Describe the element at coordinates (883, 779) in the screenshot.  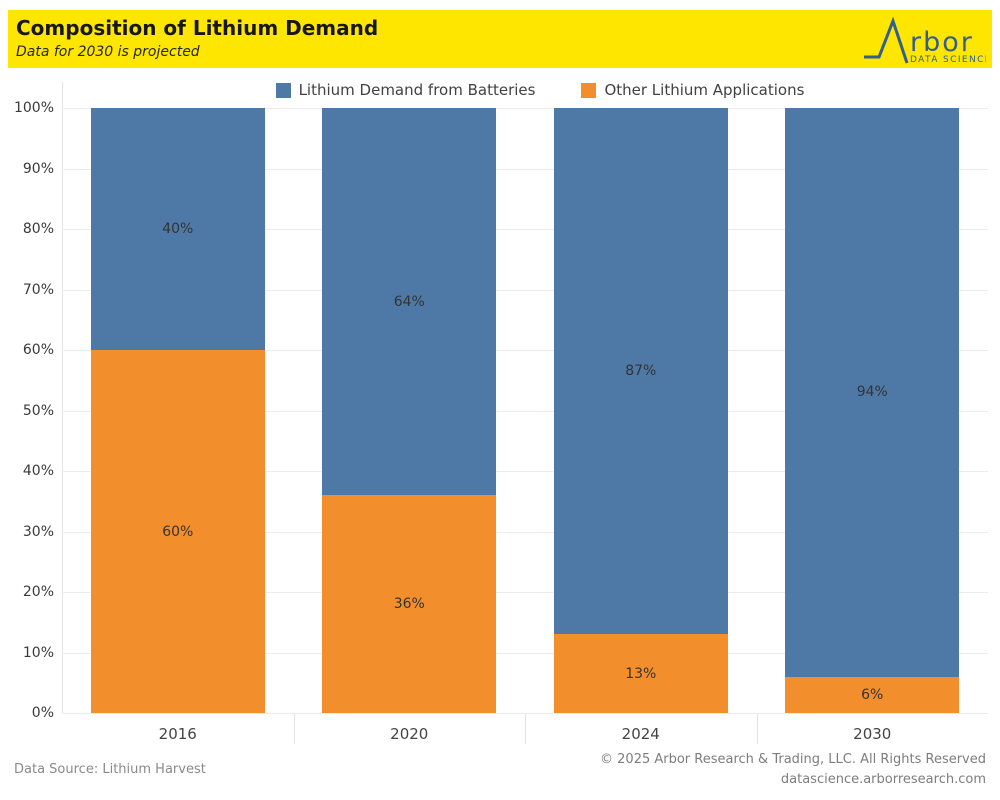
I see `website-text: datascience.arborresearch.com` at that location.